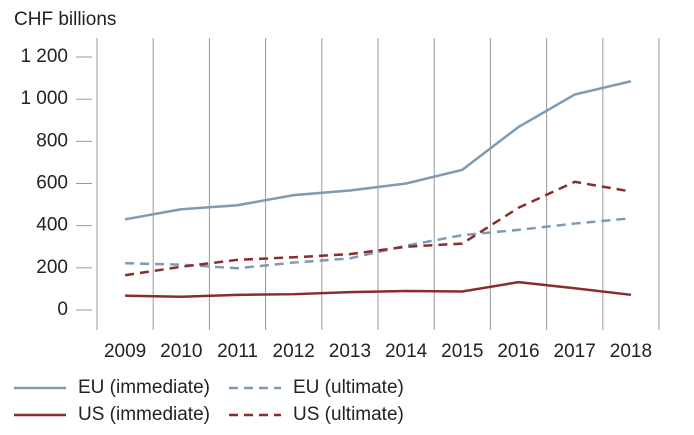 This screenshot has height=435, width=694. Describe the element at coordinates (52, 267) in the screenshot. I see `y-tick-label: 200` at that location.